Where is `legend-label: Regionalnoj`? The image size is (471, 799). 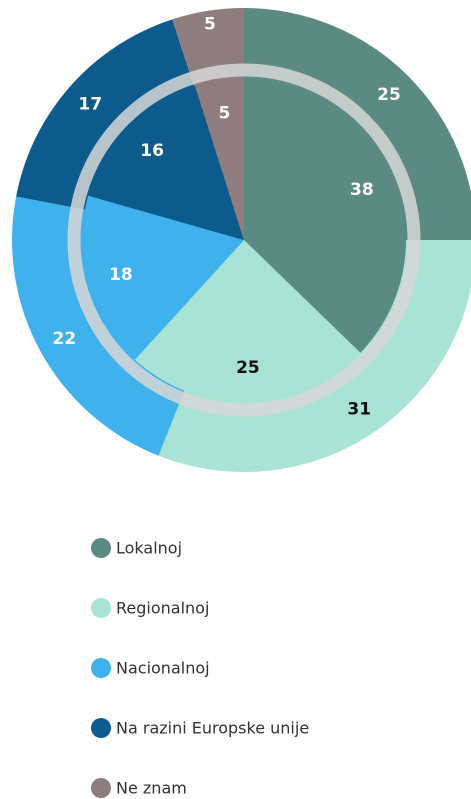 legend-label: Regionalnoj is located at coordinates (162, 608).